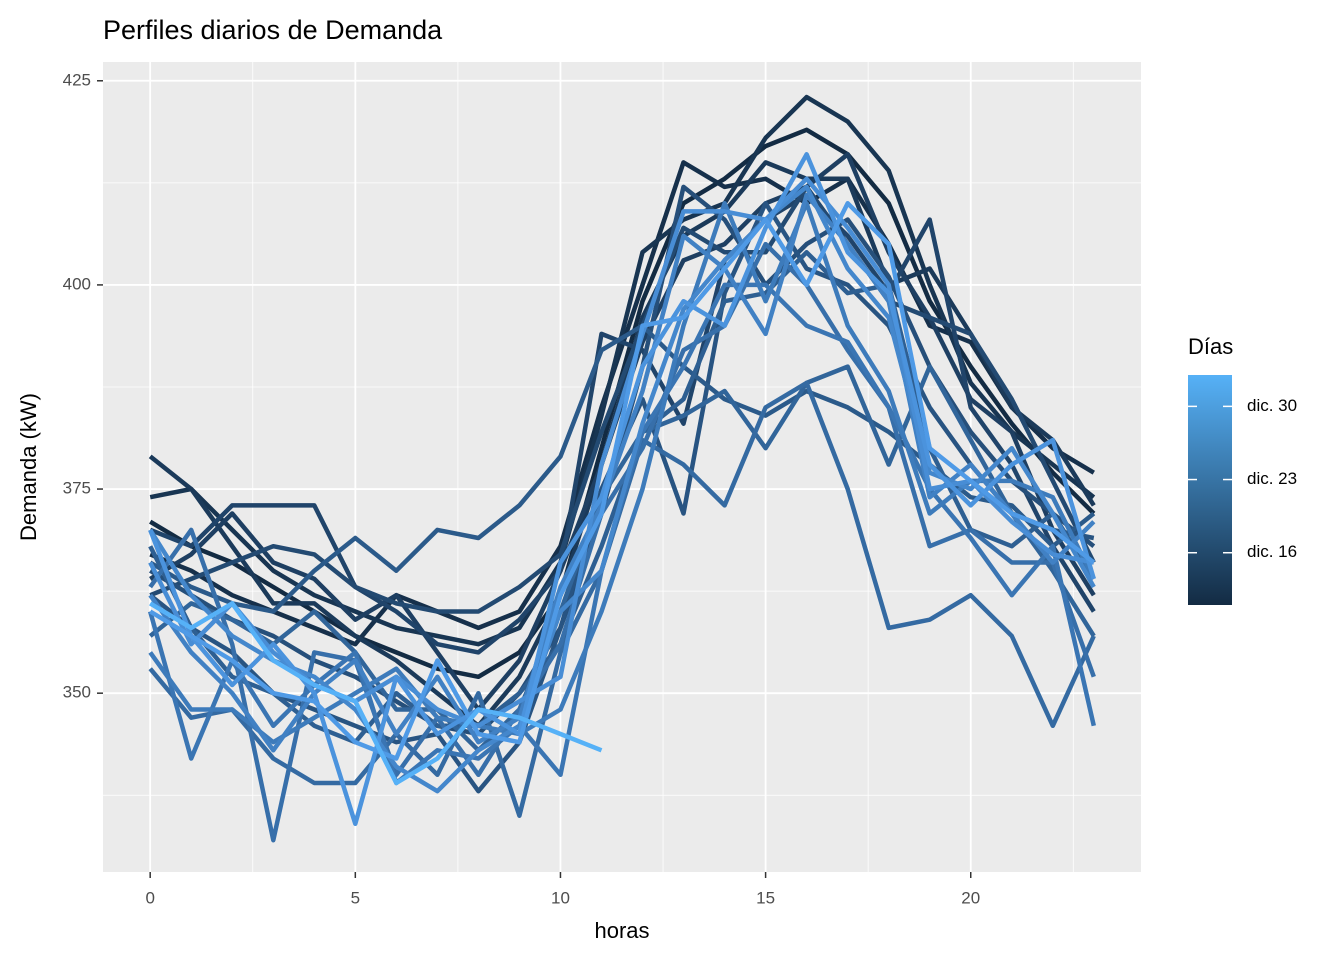  Describe the element at coordinates (1210, 346) in the screenshot. I see `legend-title: Días` at that location.